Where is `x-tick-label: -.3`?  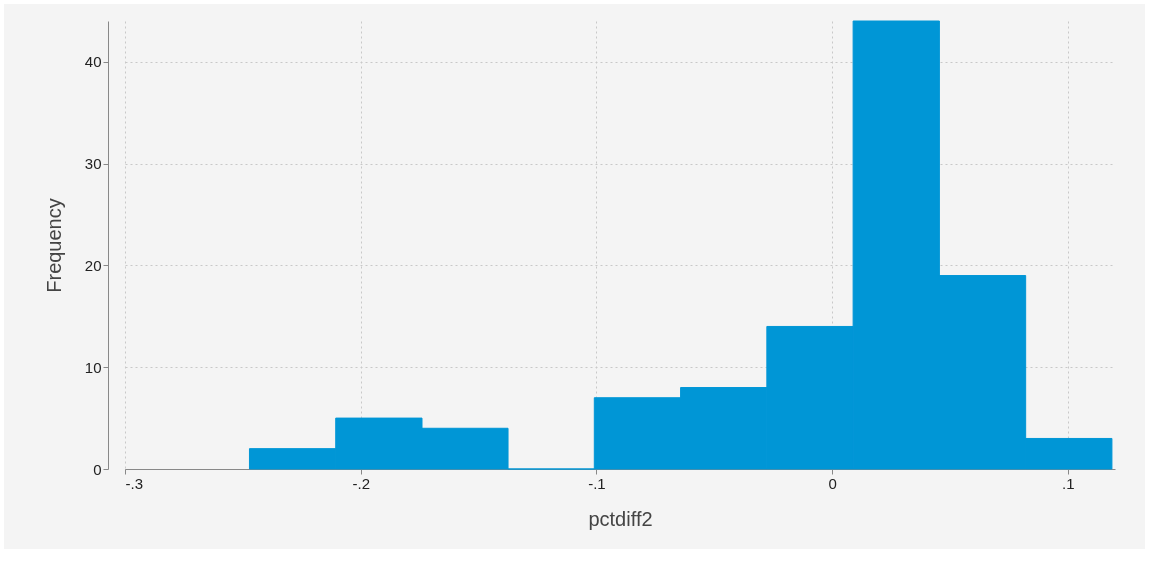
x-tick-label: -.3 is located at coordinates (134, 483).